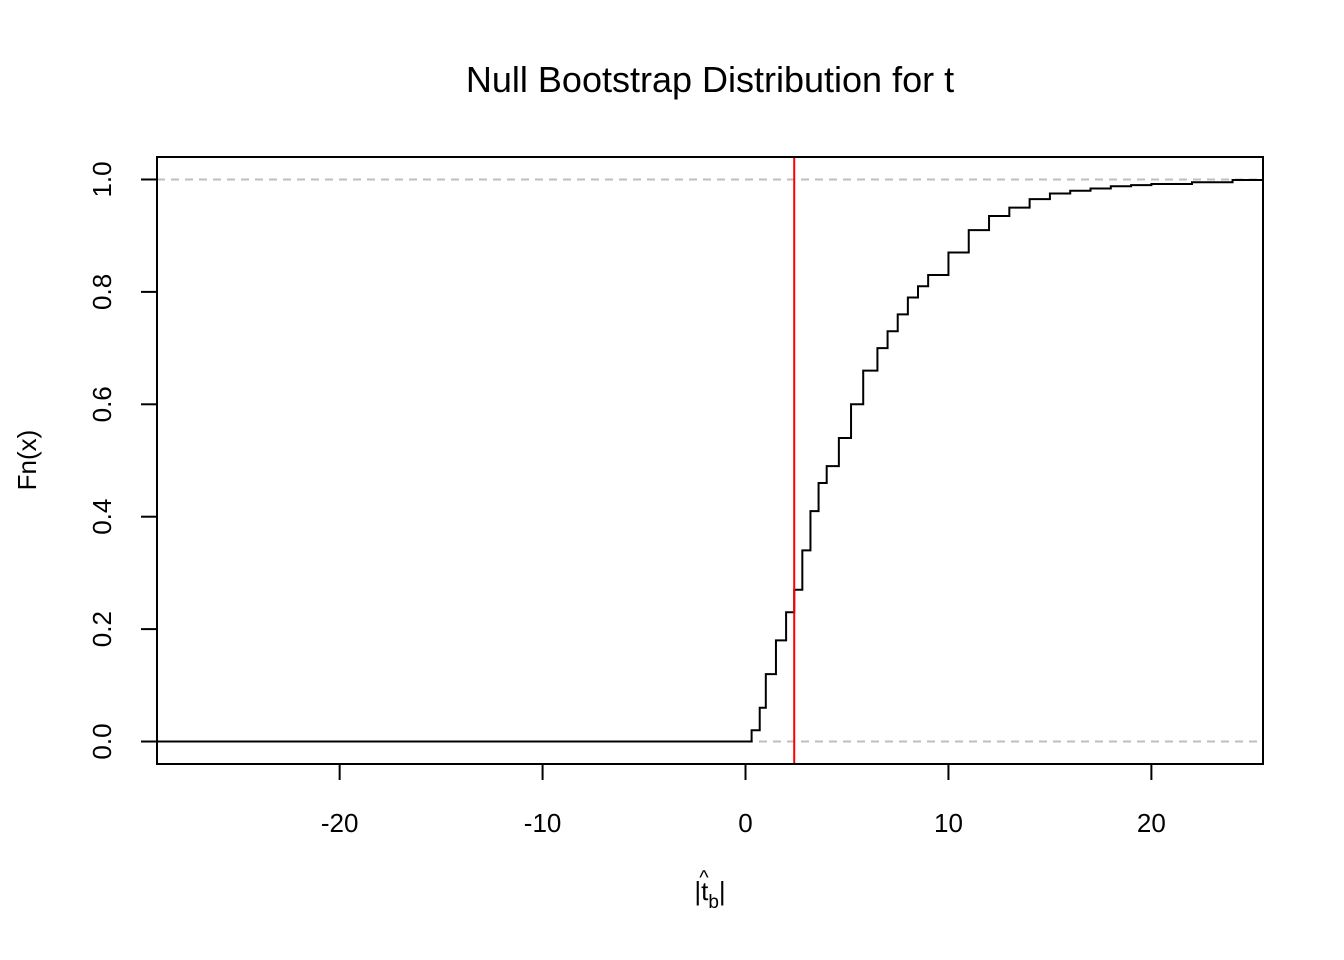 The image size is (1344, 960). What do you see at coordinates (102, 292) in the screenshot?
I see `y-tick-label: 0.8` at bounding box center [102, 292].